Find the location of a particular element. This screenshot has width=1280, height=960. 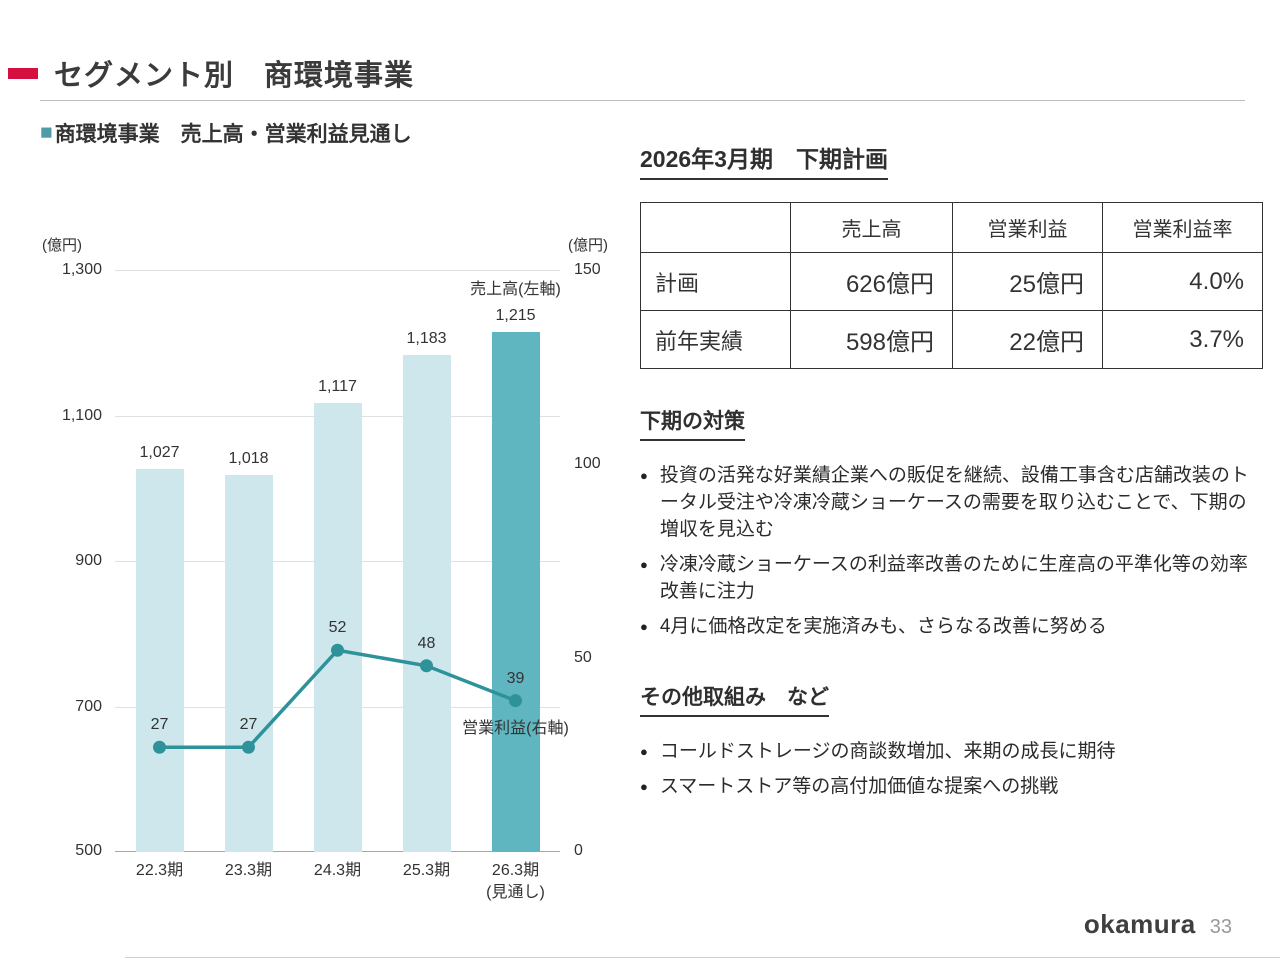

line-point-label: 48 is located at coordinates (426, 643).